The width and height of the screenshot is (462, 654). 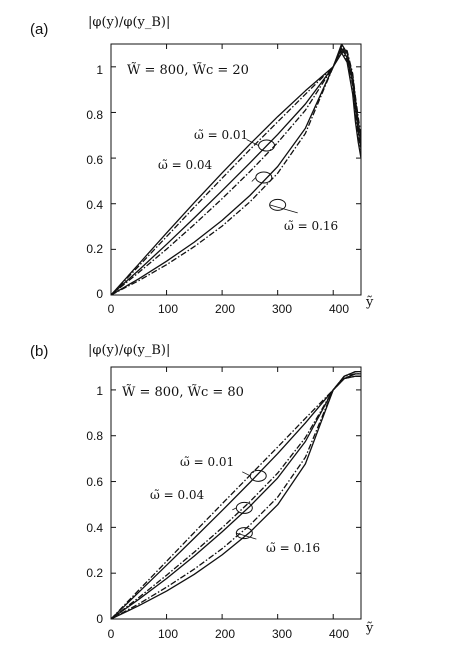 I want to click on parameter-label: W̃ = 800, W̃c = 20, so click(x=188, y=70).